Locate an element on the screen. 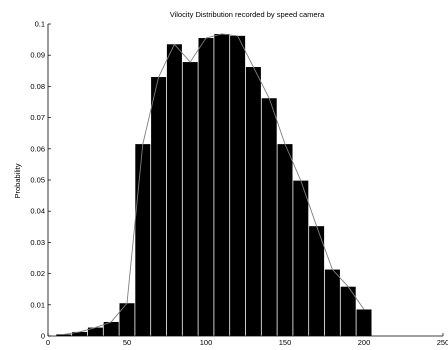 The image size is (448, 350). y-tick-label: 0.1 is located at coordinates (40, 24).